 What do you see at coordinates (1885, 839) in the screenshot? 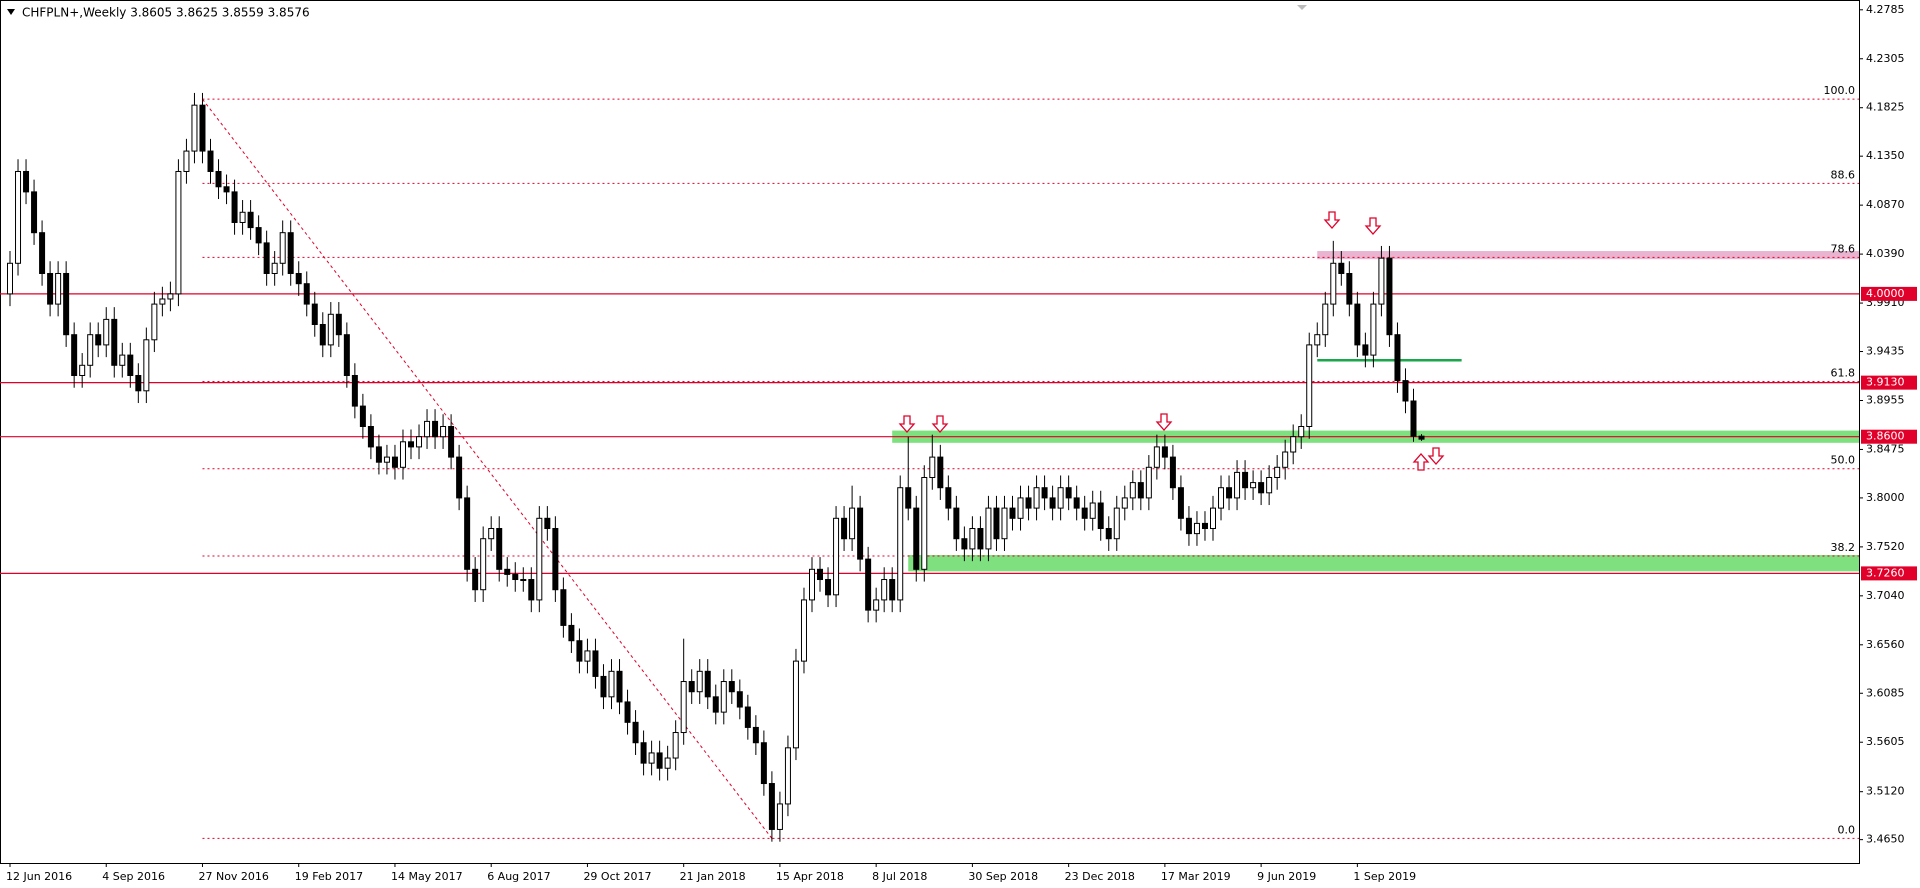
I see `y-tick-label: 3.4650` at bounding box center [1885, 839].